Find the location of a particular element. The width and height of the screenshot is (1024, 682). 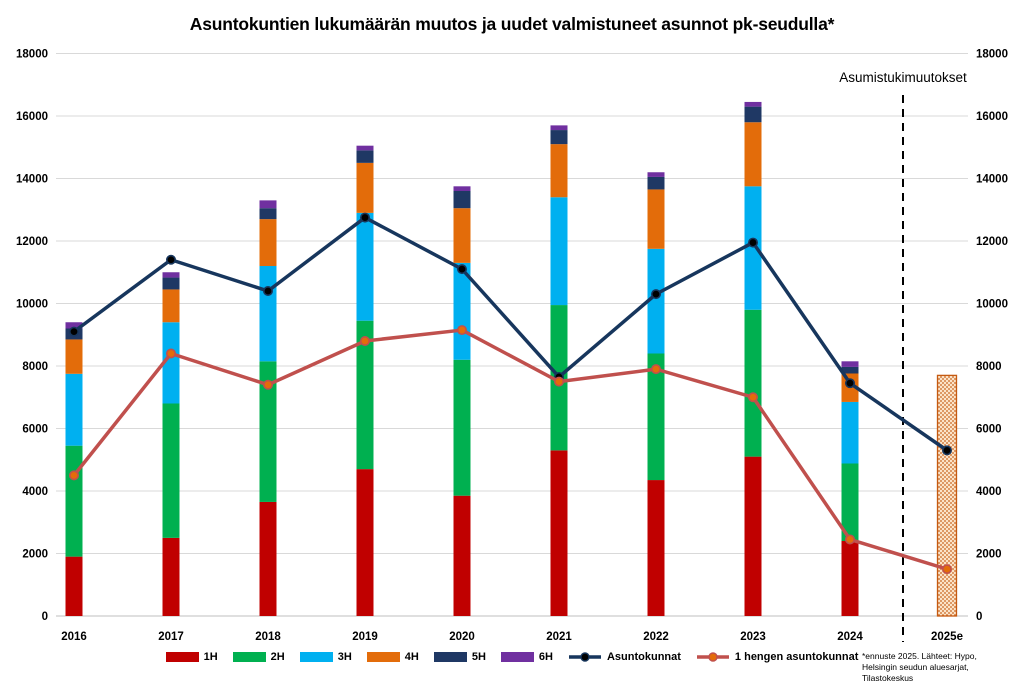

annotation-asumistukimuutokset: Asumistukimuutokset is located at coordinates (903, 77).